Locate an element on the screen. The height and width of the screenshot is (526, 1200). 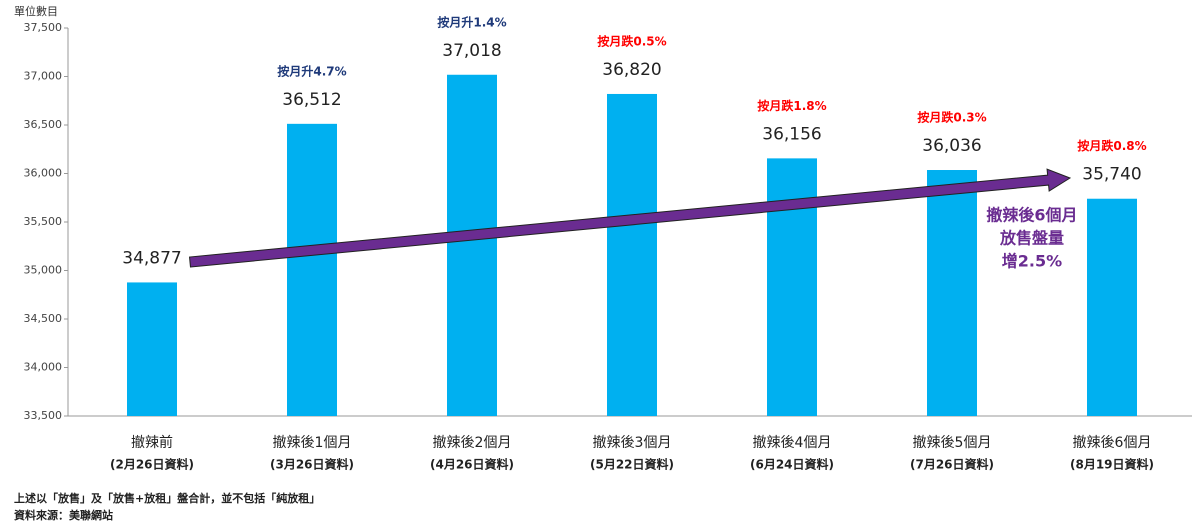
value-label: 36,156 is located at coordinates (791, 134).